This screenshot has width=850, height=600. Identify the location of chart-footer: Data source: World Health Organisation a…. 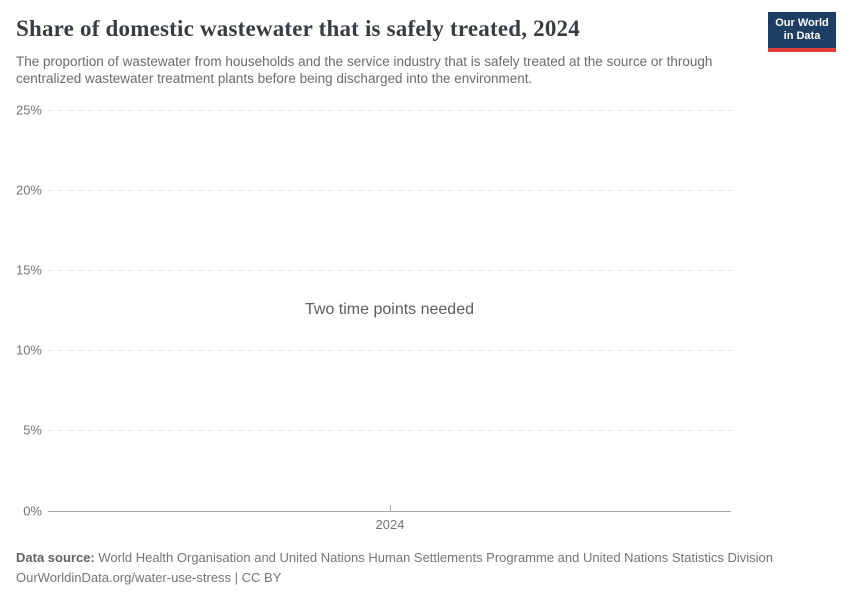
(421, 568).